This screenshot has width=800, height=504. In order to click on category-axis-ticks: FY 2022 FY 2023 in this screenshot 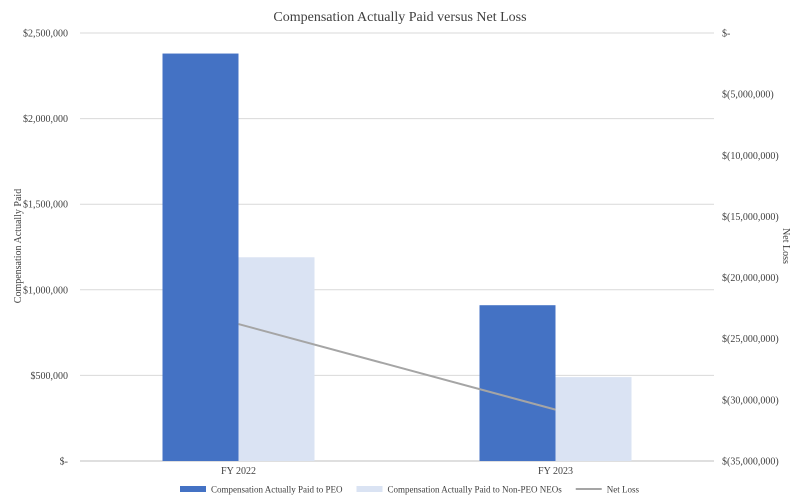, I will do `click(397, 471)`.